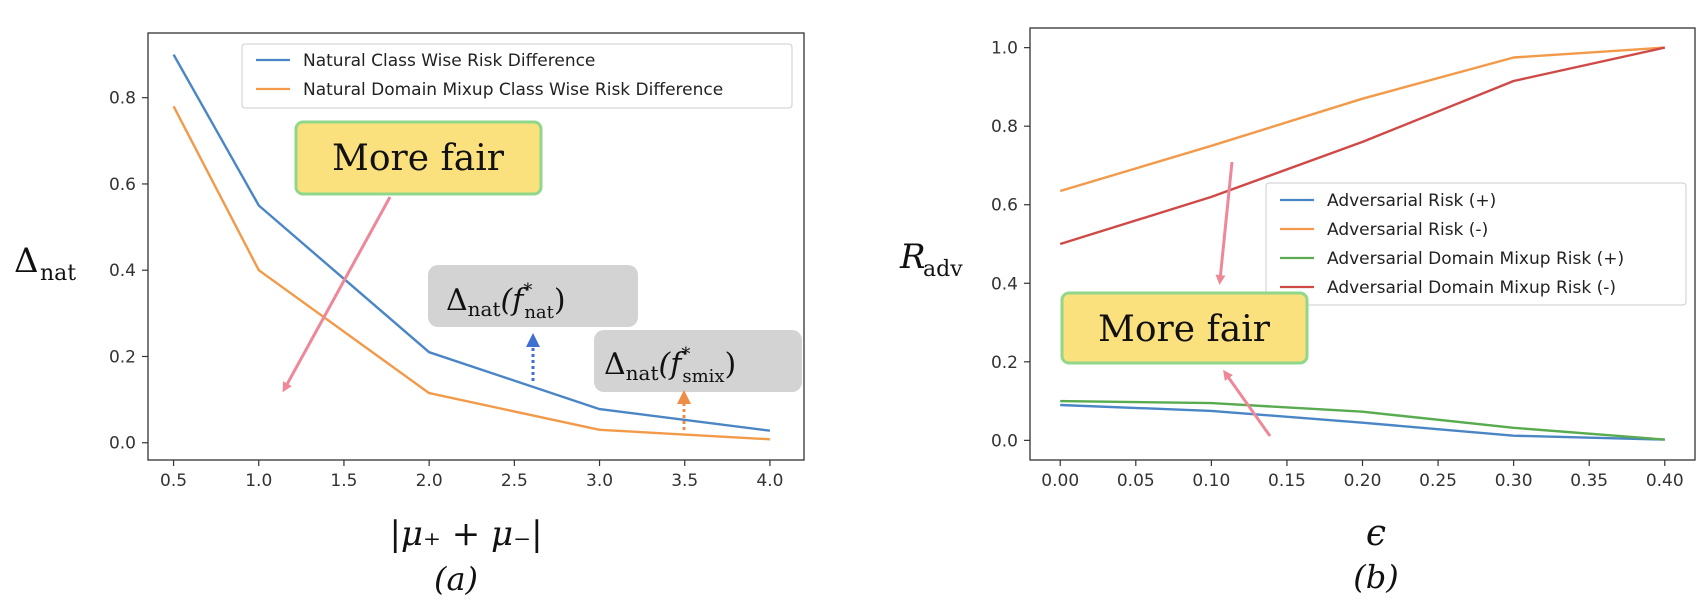 Image resolution: width=1708 pixels, height=604 pixels. What do you see at coordinates (1411, 201) in the screenshot?
I see `legend-entry: Adversarial Risk (+)` at bounding box center [1411, 201].